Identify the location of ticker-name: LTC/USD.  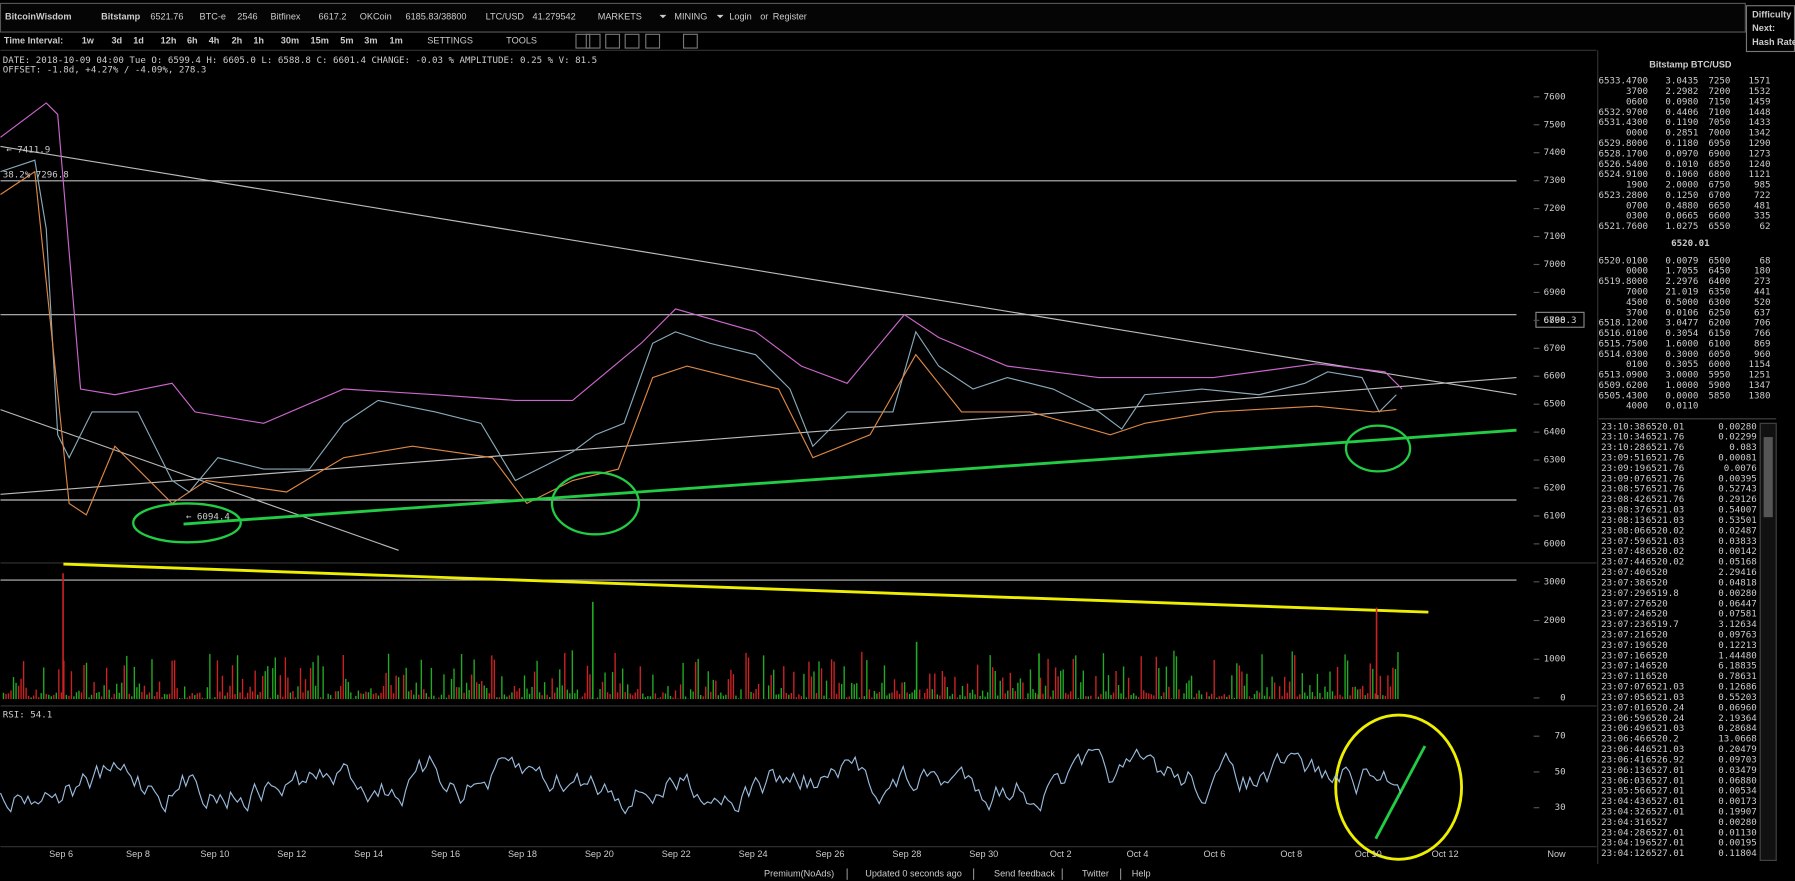
(505, 17).